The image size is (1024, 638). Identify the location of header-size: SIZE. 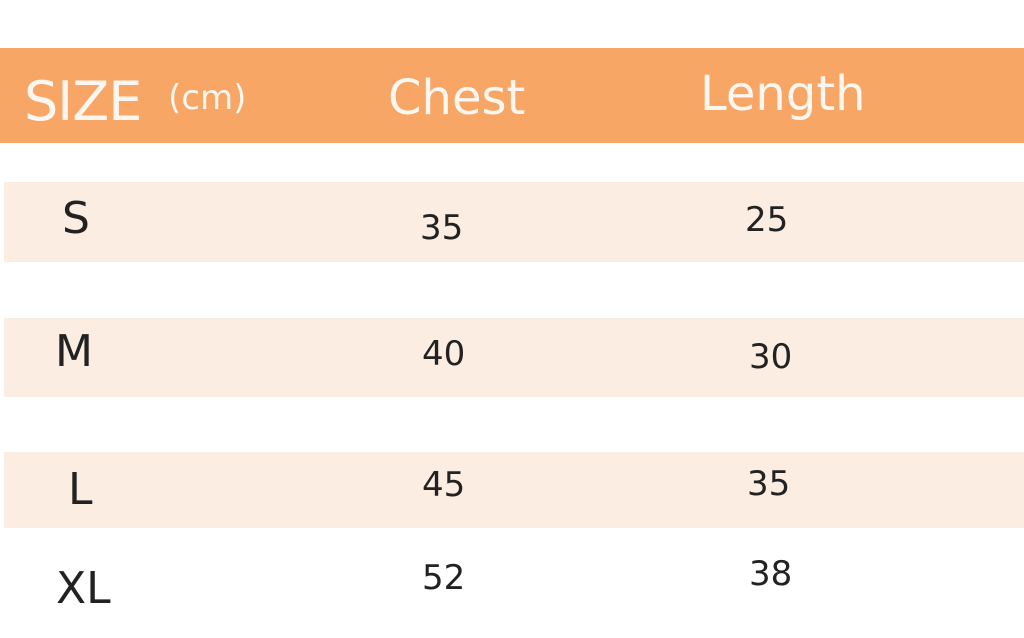
(83, 101).